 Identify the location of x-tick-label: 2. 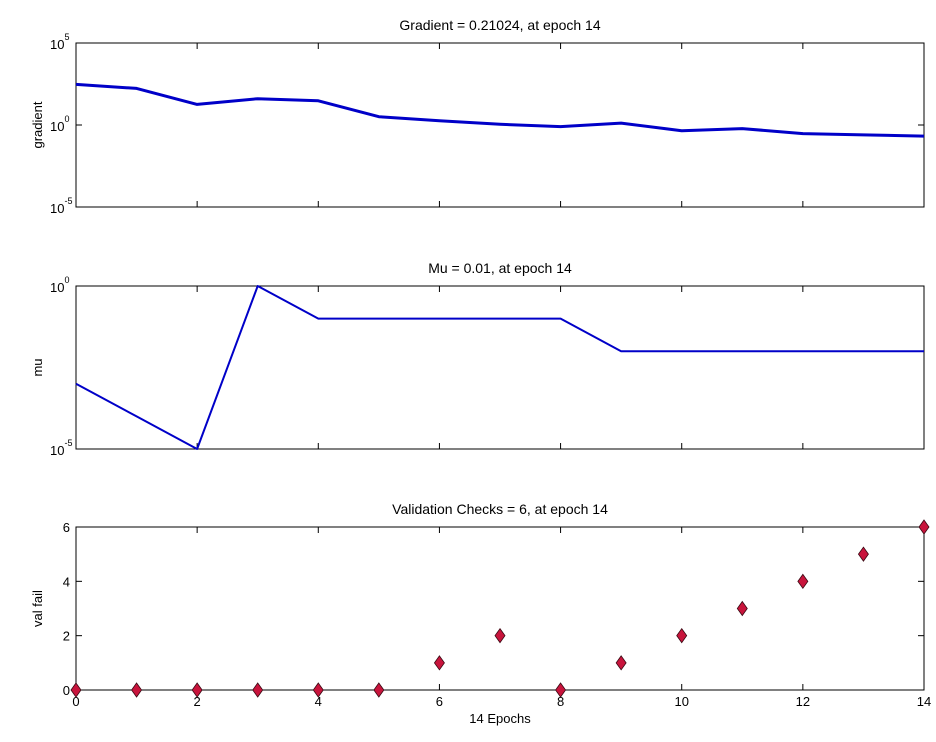
(197, 701).